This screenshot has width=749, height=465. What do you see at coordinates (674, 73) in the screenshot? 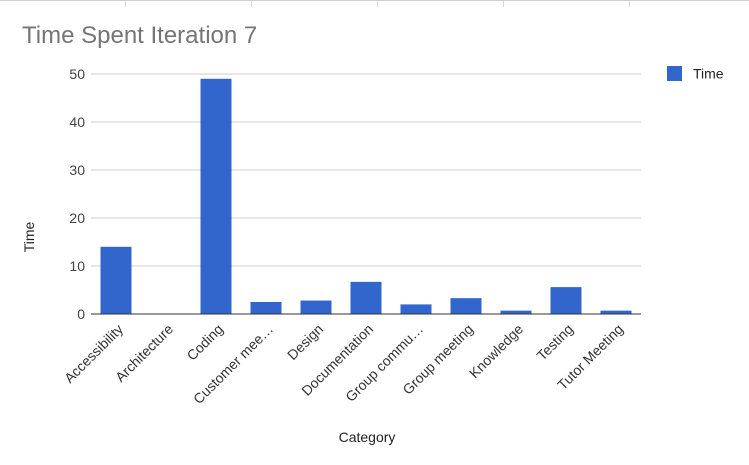
I see `legend-swatch-time` at bounding box center [674, 73].